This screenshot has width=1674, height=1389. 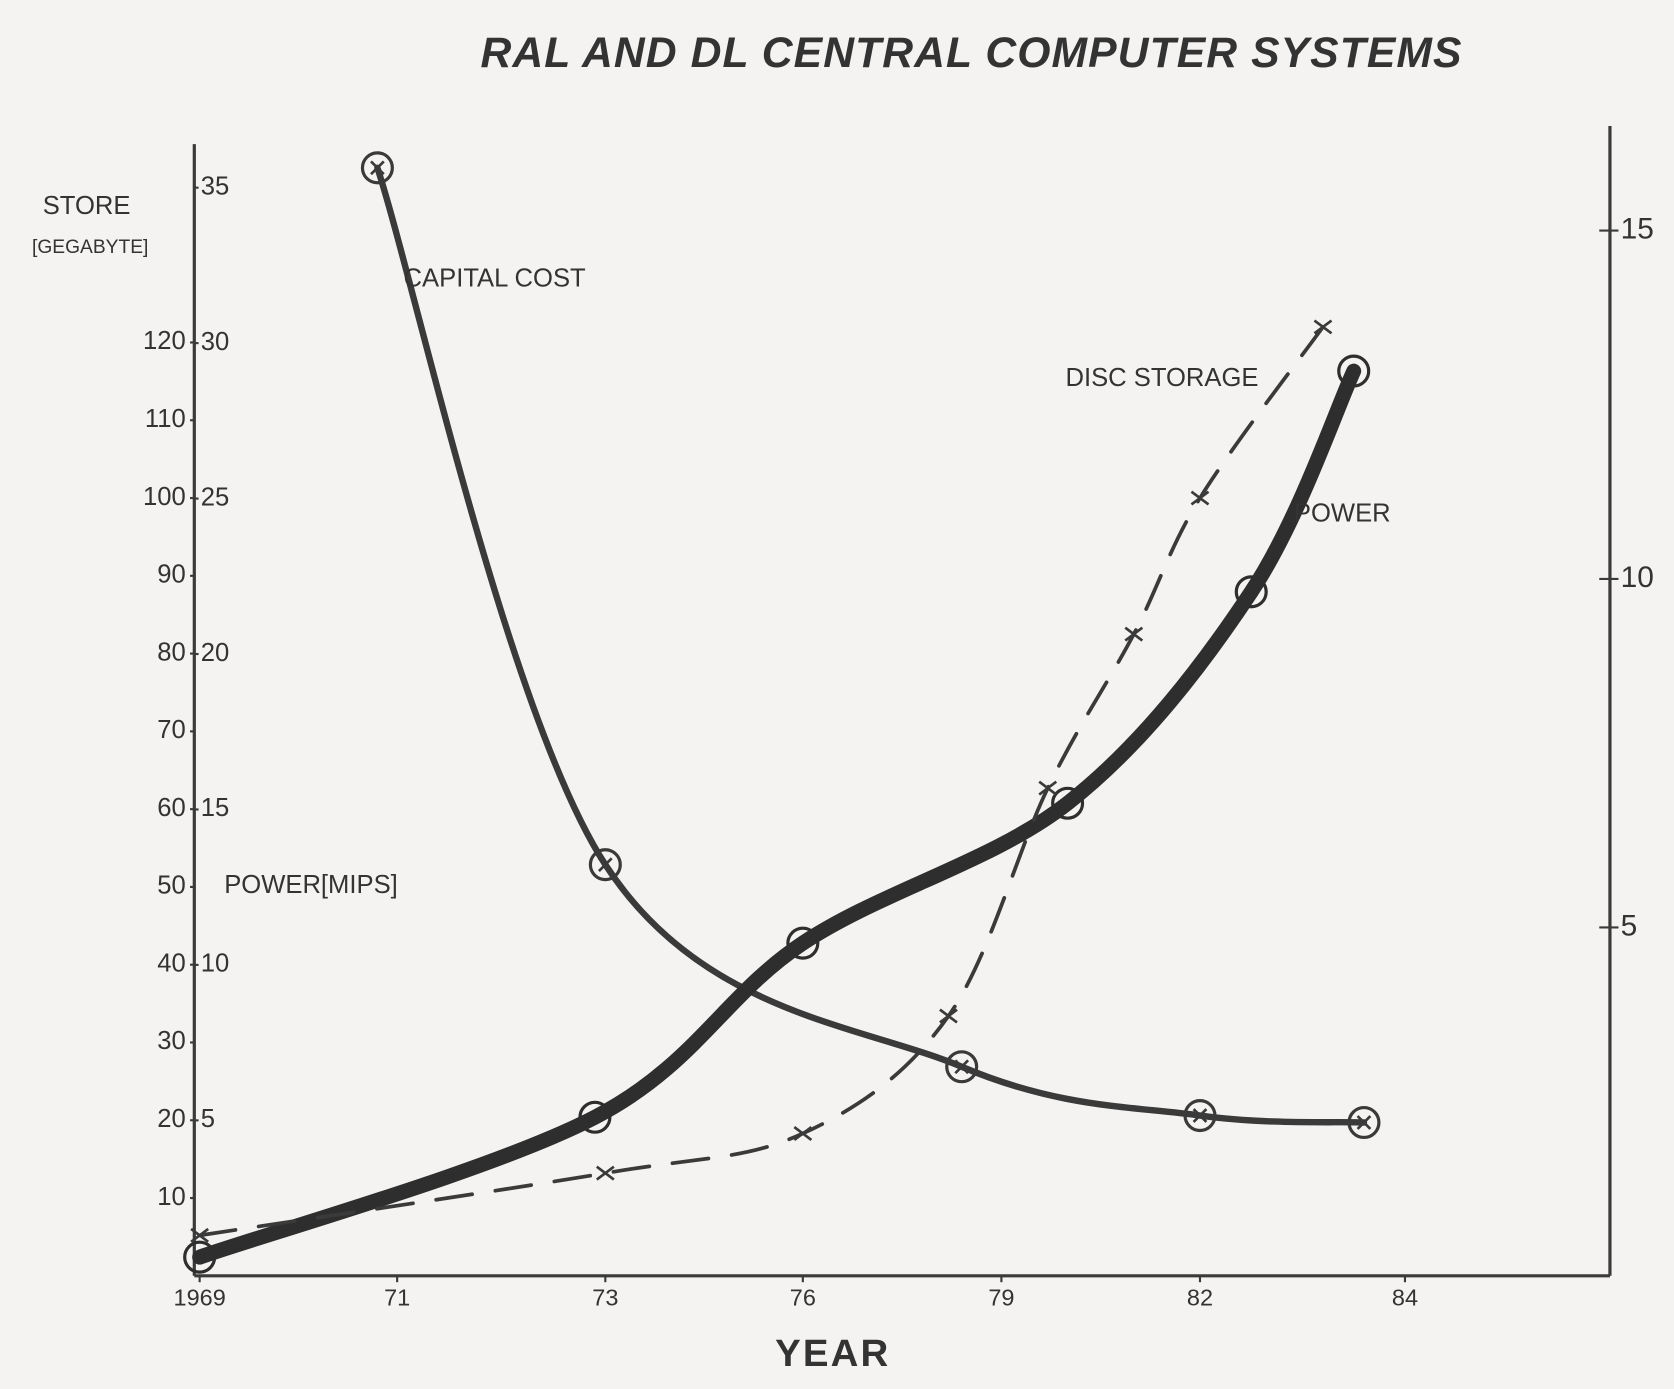 I want to click on y-tick-label: 90, so click(x=171, y=575).